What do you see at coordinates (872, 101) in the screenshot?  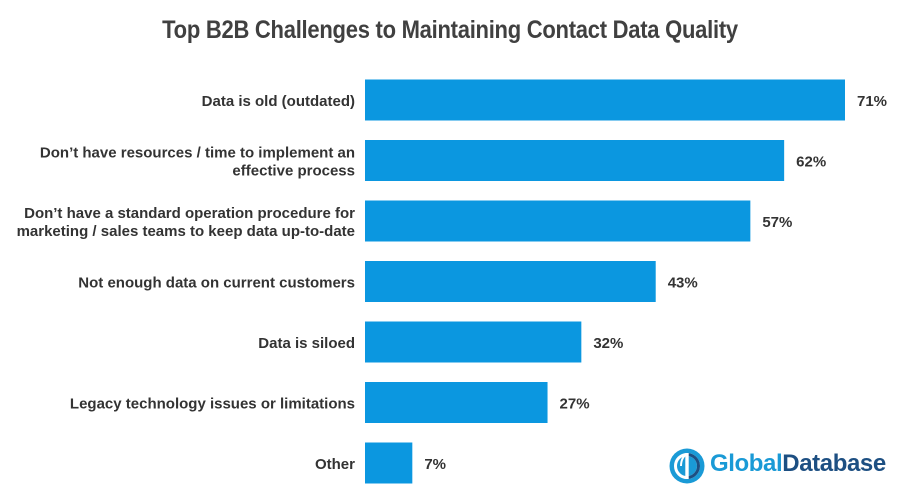 I see `data-label: 71%` at bounding box center [872, 101].